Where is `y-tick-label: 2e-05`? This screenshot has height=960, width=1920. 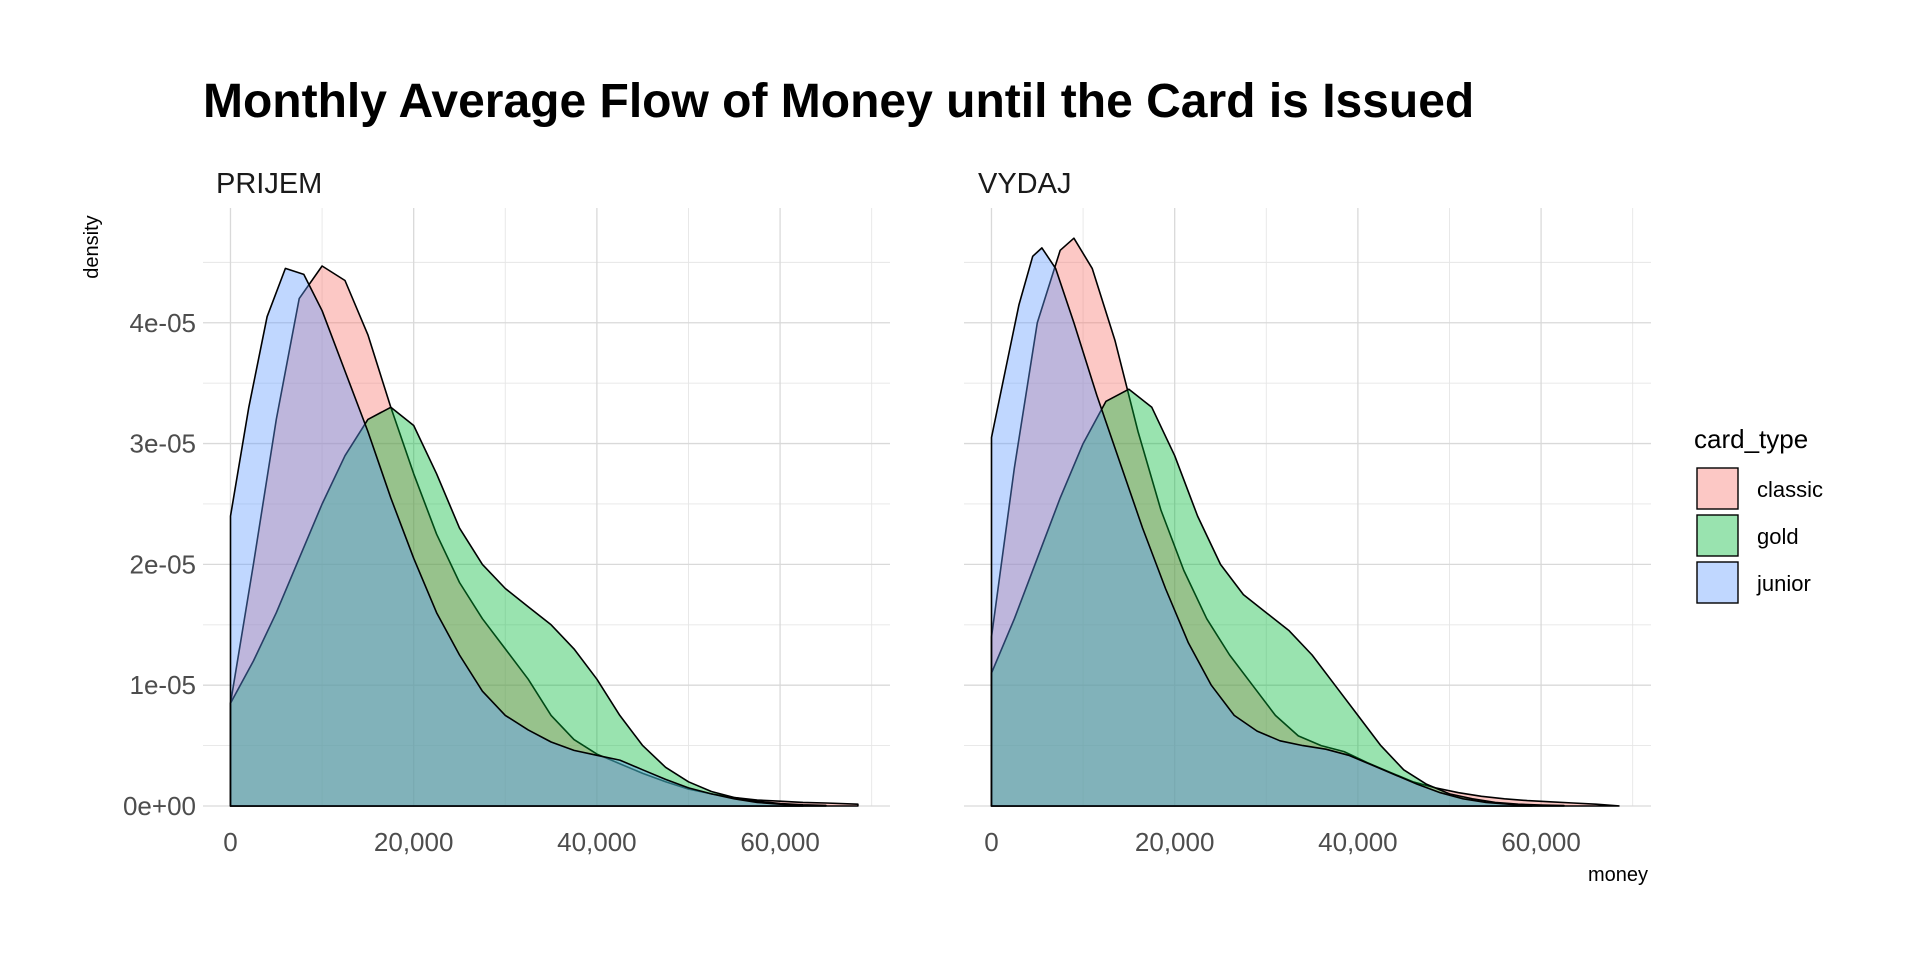 y-tick-label: 2e-05 is located at coordinates (163, 564).